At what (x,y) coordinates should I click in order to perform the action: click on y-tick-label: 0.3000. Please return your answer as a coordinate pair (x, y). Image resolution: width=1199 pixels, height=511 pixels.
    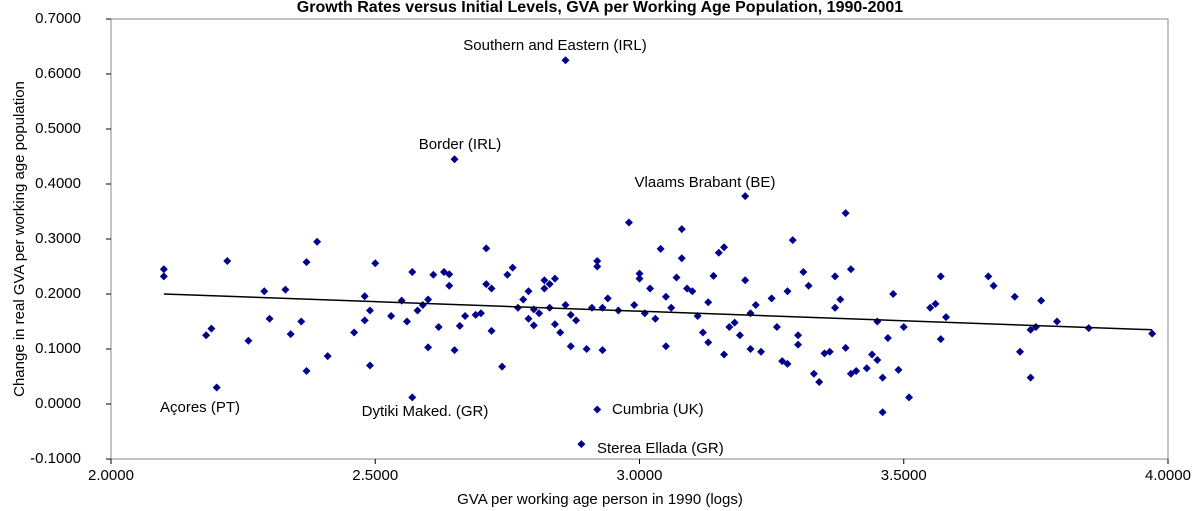
    Looking at the image, I should click on (58, 238).